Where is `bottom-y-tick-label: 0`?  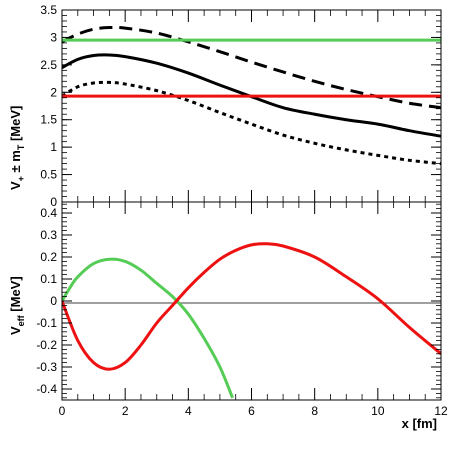
bottom-y-tick-label: 0 is located at coordinates (53, 301).